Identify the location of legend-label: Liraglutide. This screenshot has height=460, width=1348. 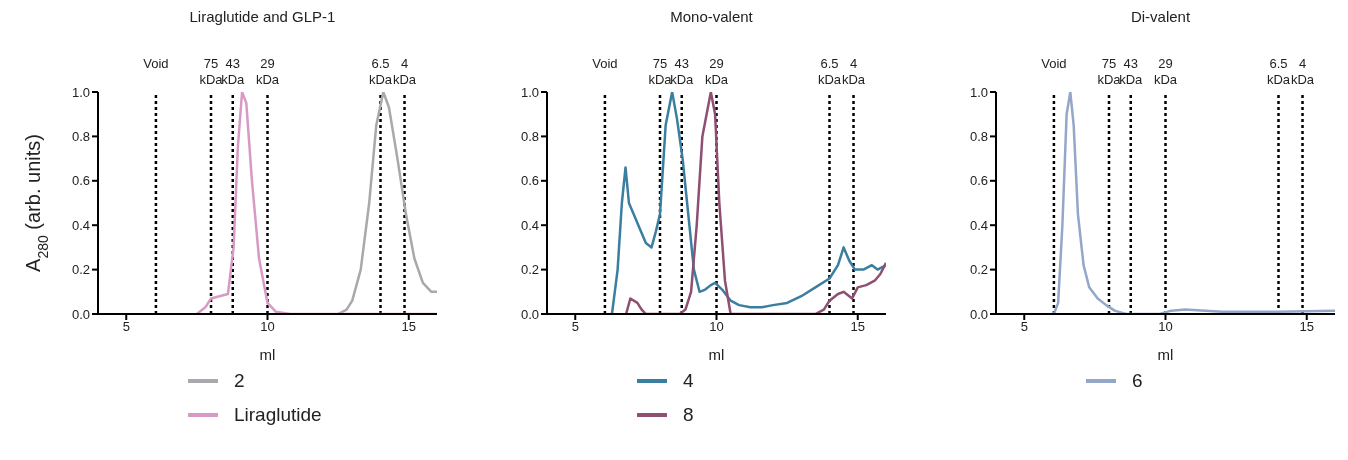
(278, 415).